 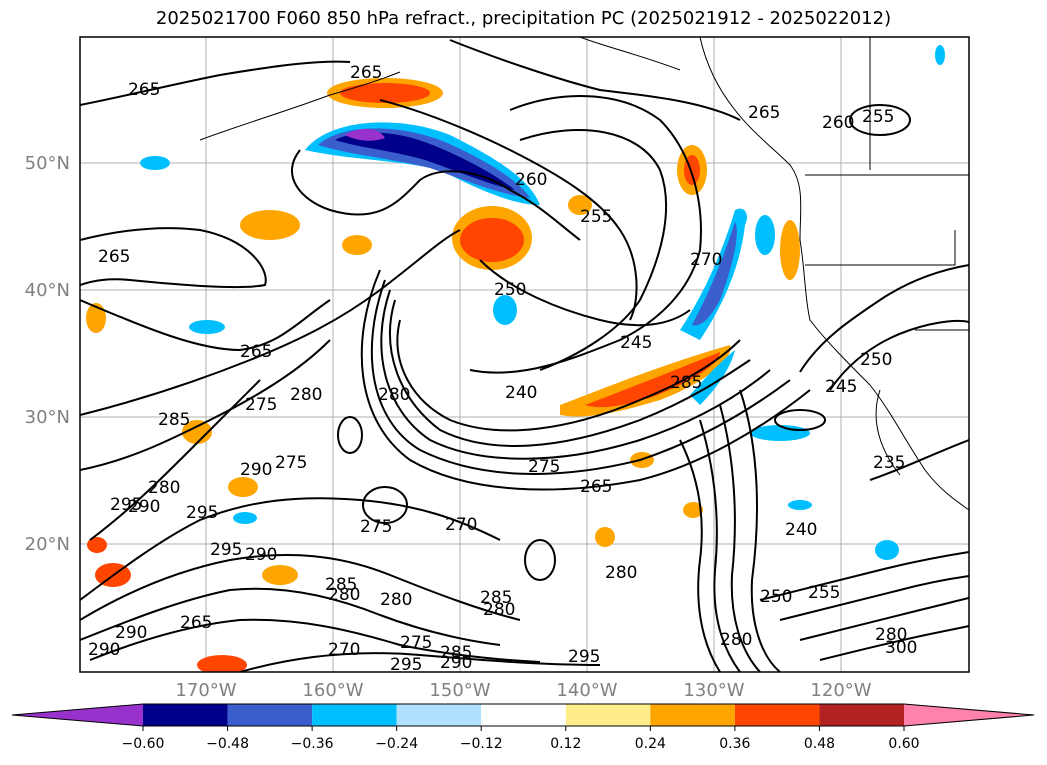 What do you see at coordinates (565, 744) in the screenshot?
I see `colorbar-tick-label: 0.12` at bounding box center [565, 744].